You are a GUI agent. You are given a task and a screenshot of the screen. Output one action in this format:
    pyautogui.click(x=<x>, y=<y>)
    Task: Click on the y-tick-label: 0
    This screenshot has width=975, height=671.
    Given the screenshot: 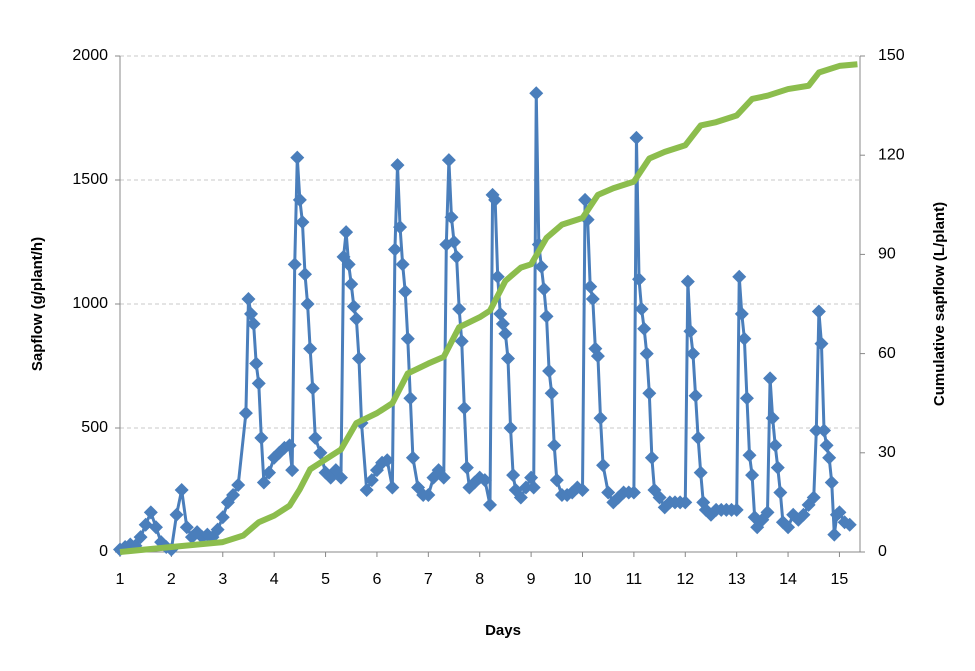 What is the action you would take?
    pyautogui.click(x=103, y=551)
    